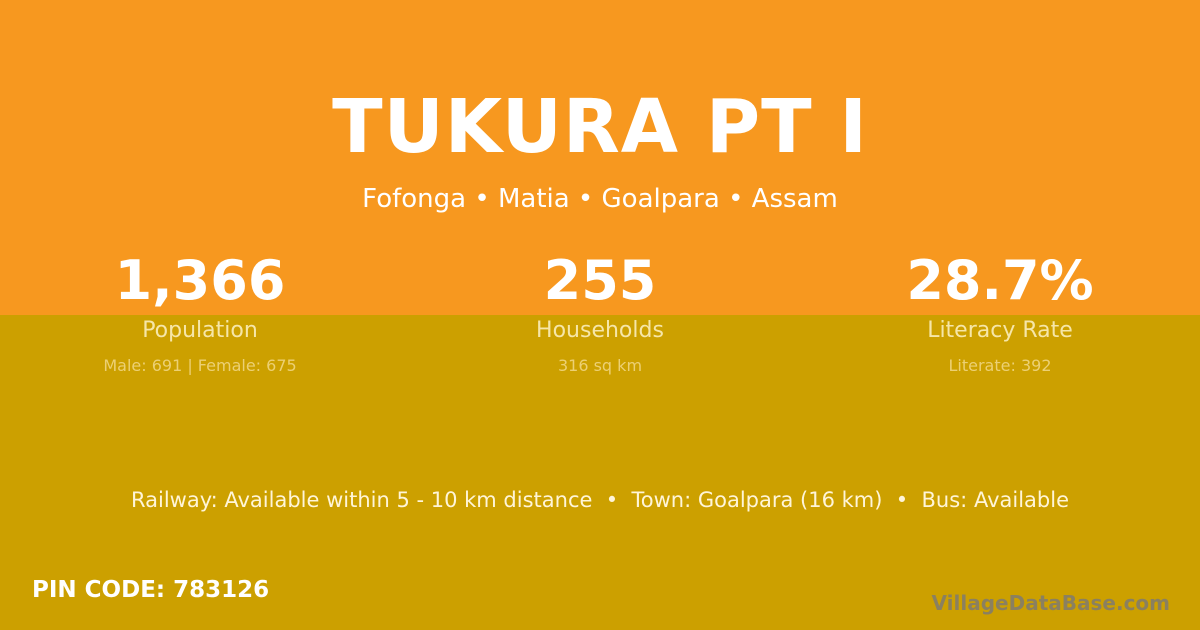 This screenshot has width=1200, height=630. What do you see at coordinates (151, 590) in the screenshot?
I see `pin-code: PIN CODE: 783126` at bounding box center [151, 590].